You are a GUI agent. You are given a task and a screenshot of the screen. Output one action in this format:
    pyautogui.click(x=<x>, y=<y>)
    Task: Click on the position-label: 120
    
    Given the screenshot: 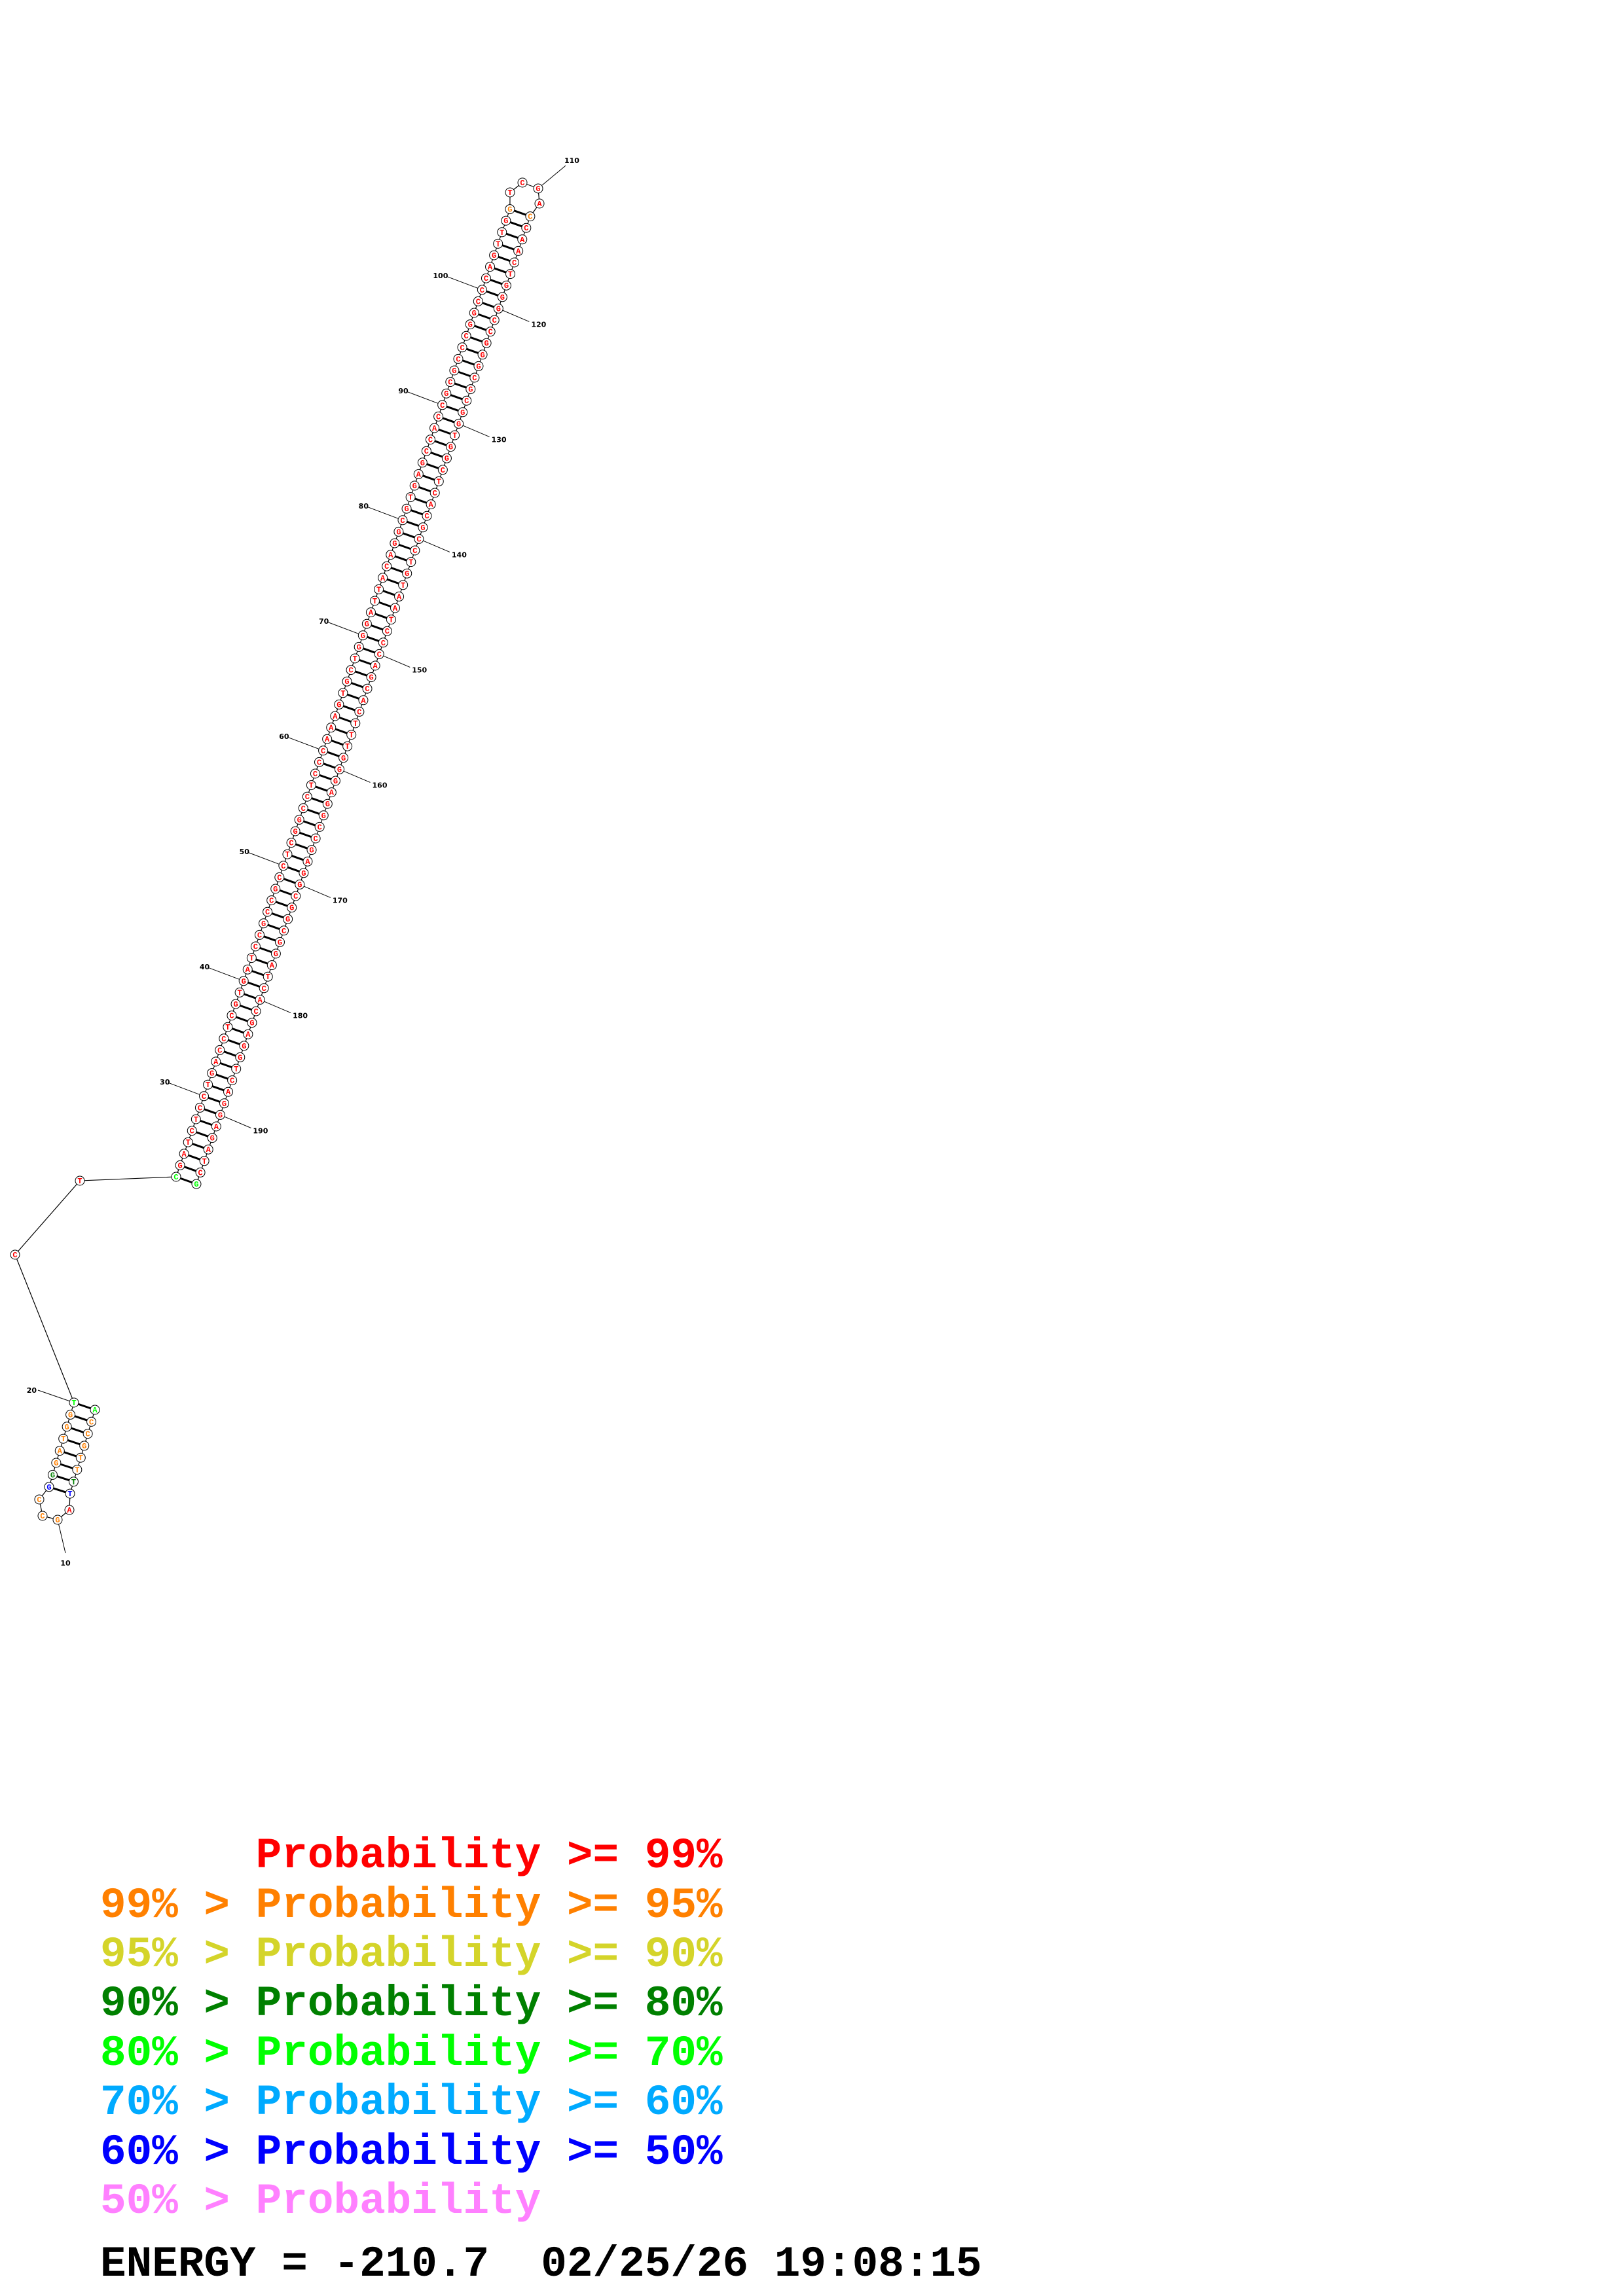 What is the action you would take?
    pyautogui.click(x=538, y=324)
    